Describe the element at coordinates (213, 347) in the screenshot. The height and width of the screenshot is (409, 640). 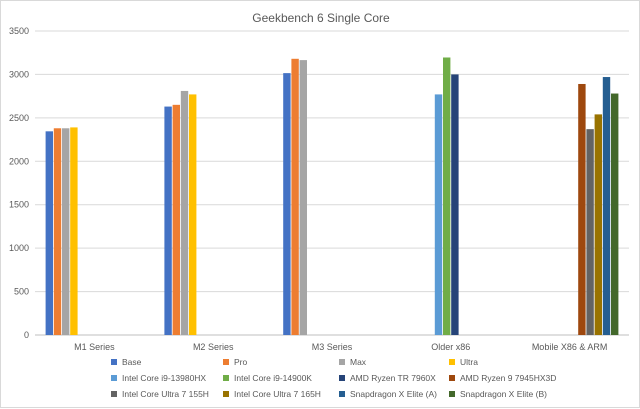
I see `x-tick-label: M2 Series` at that location.